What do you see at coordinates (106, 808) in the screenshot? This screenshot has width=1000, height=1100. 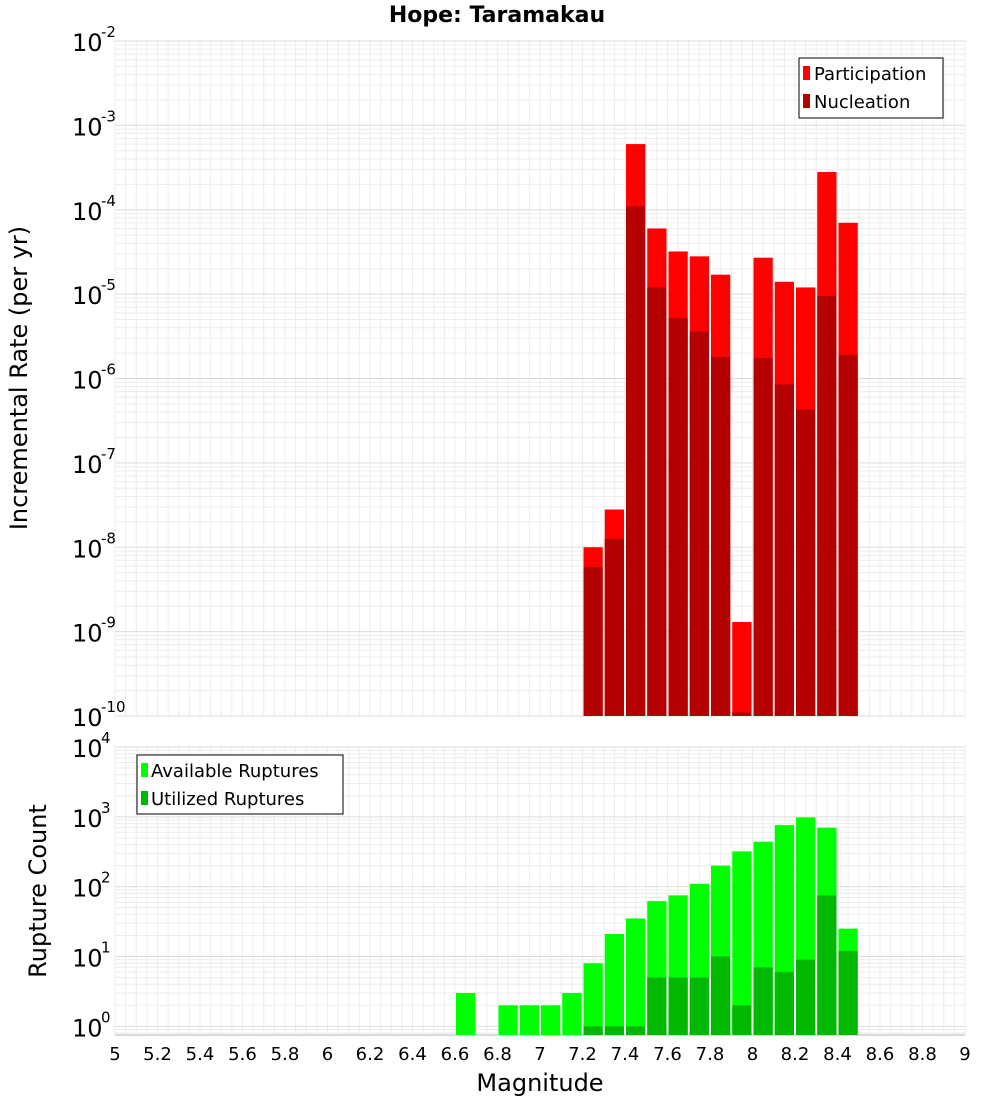 I see `bottom-y-tick-exponent: 3` at bounding box center [106, 808].